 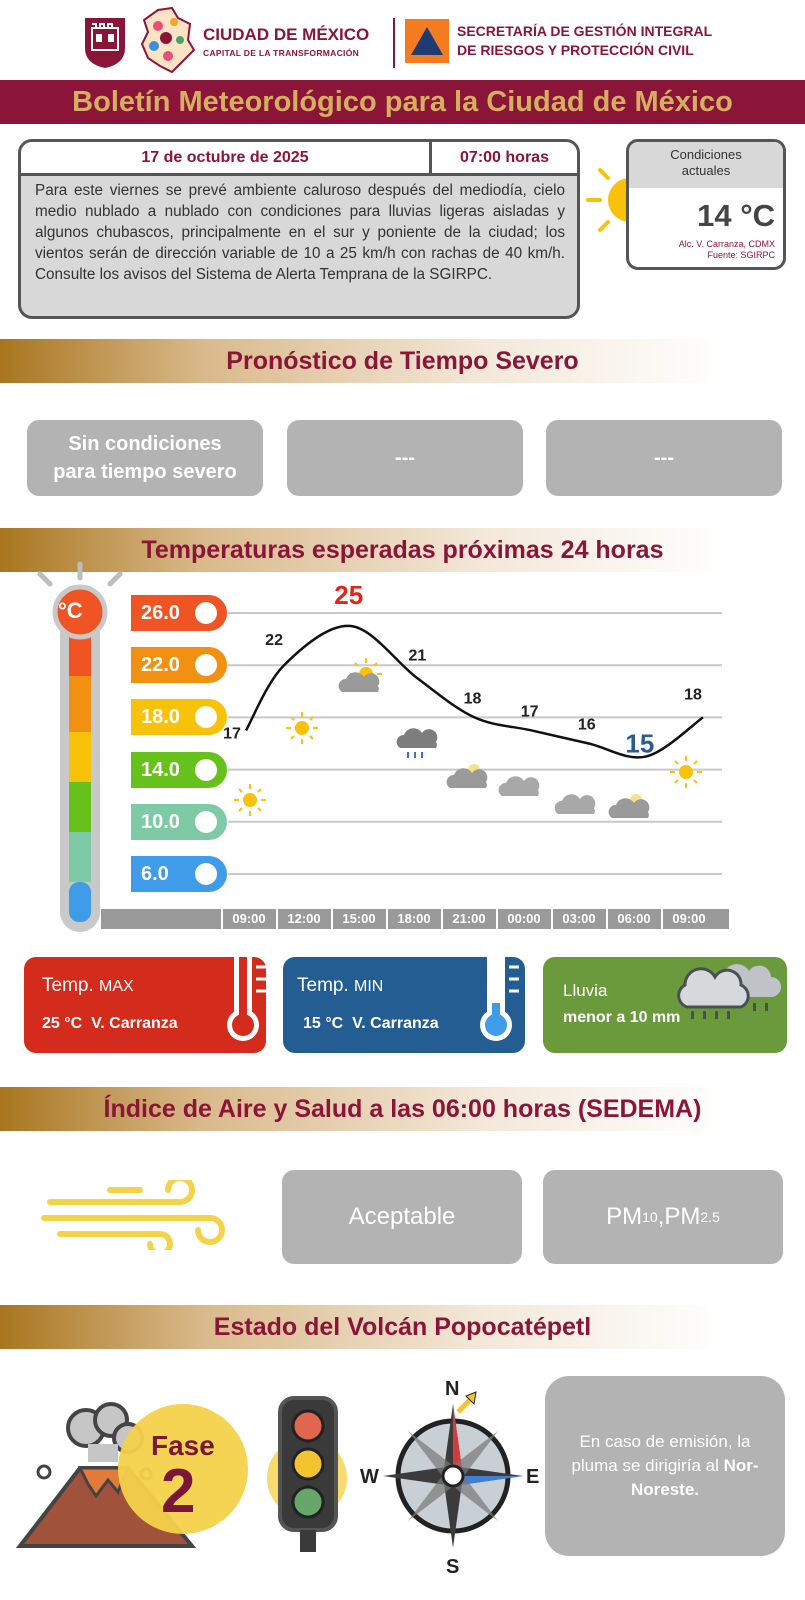 What do you see at coordinates (286, 34) in the screenshot?
I see `city-name: CIUDAD DE MÉXICO` at bounding box center [286, 34].